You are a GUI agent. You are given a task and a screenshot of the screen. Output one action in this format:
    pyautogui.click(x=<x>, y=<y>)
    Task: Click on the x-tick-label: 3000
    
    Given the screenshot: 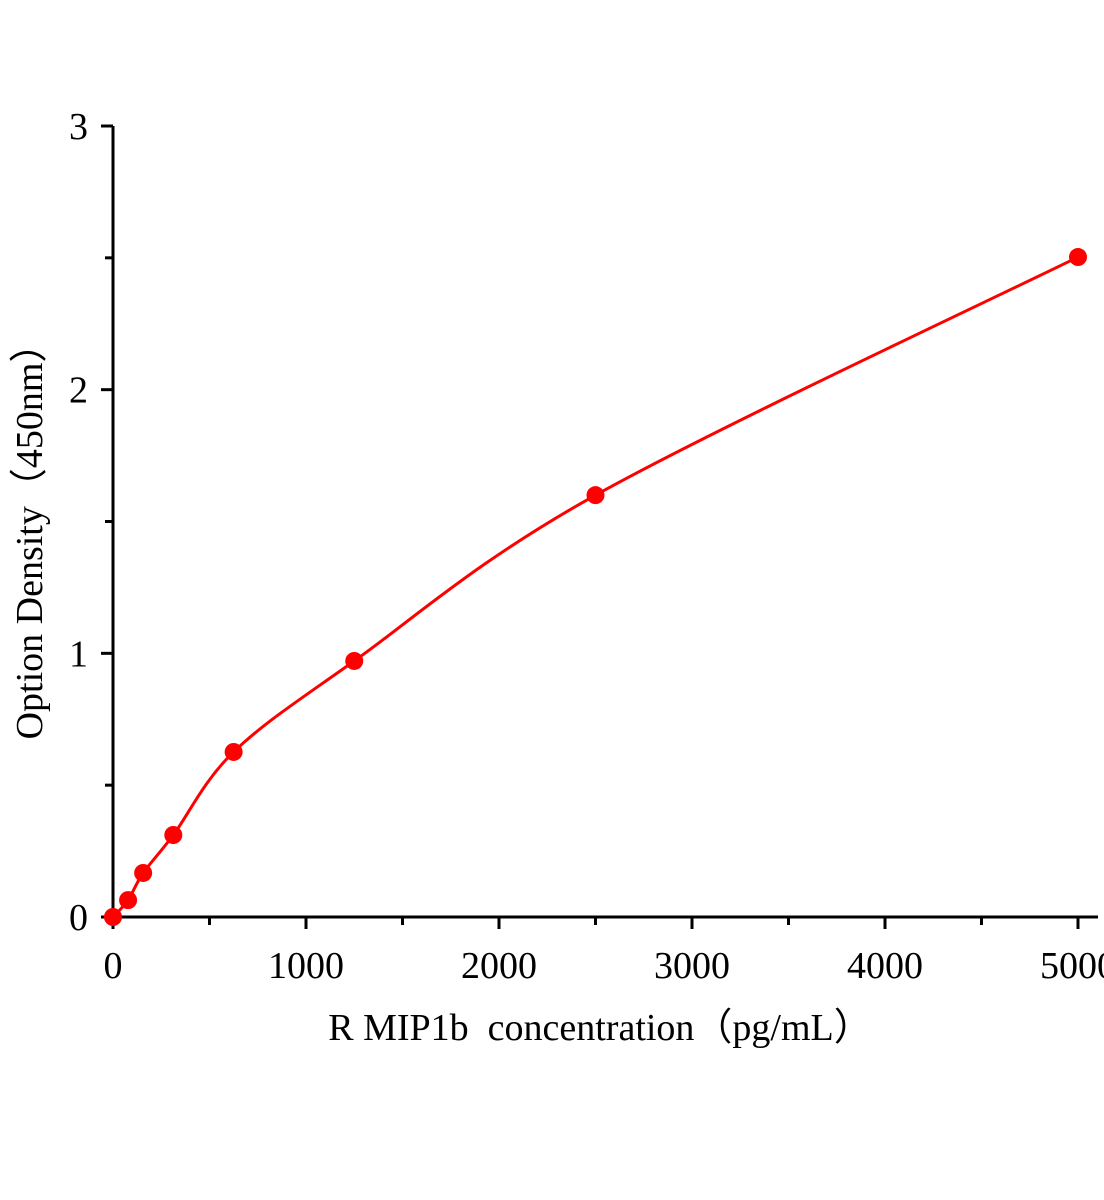 What is the action you would take?
    pyautogui.click(x=692, y=966)
    